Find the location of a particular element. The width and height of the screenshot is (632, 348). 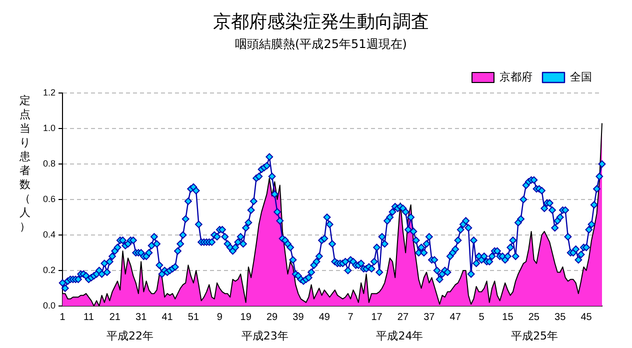

x-tick-label: 5 is located at coordinates (481, 317).